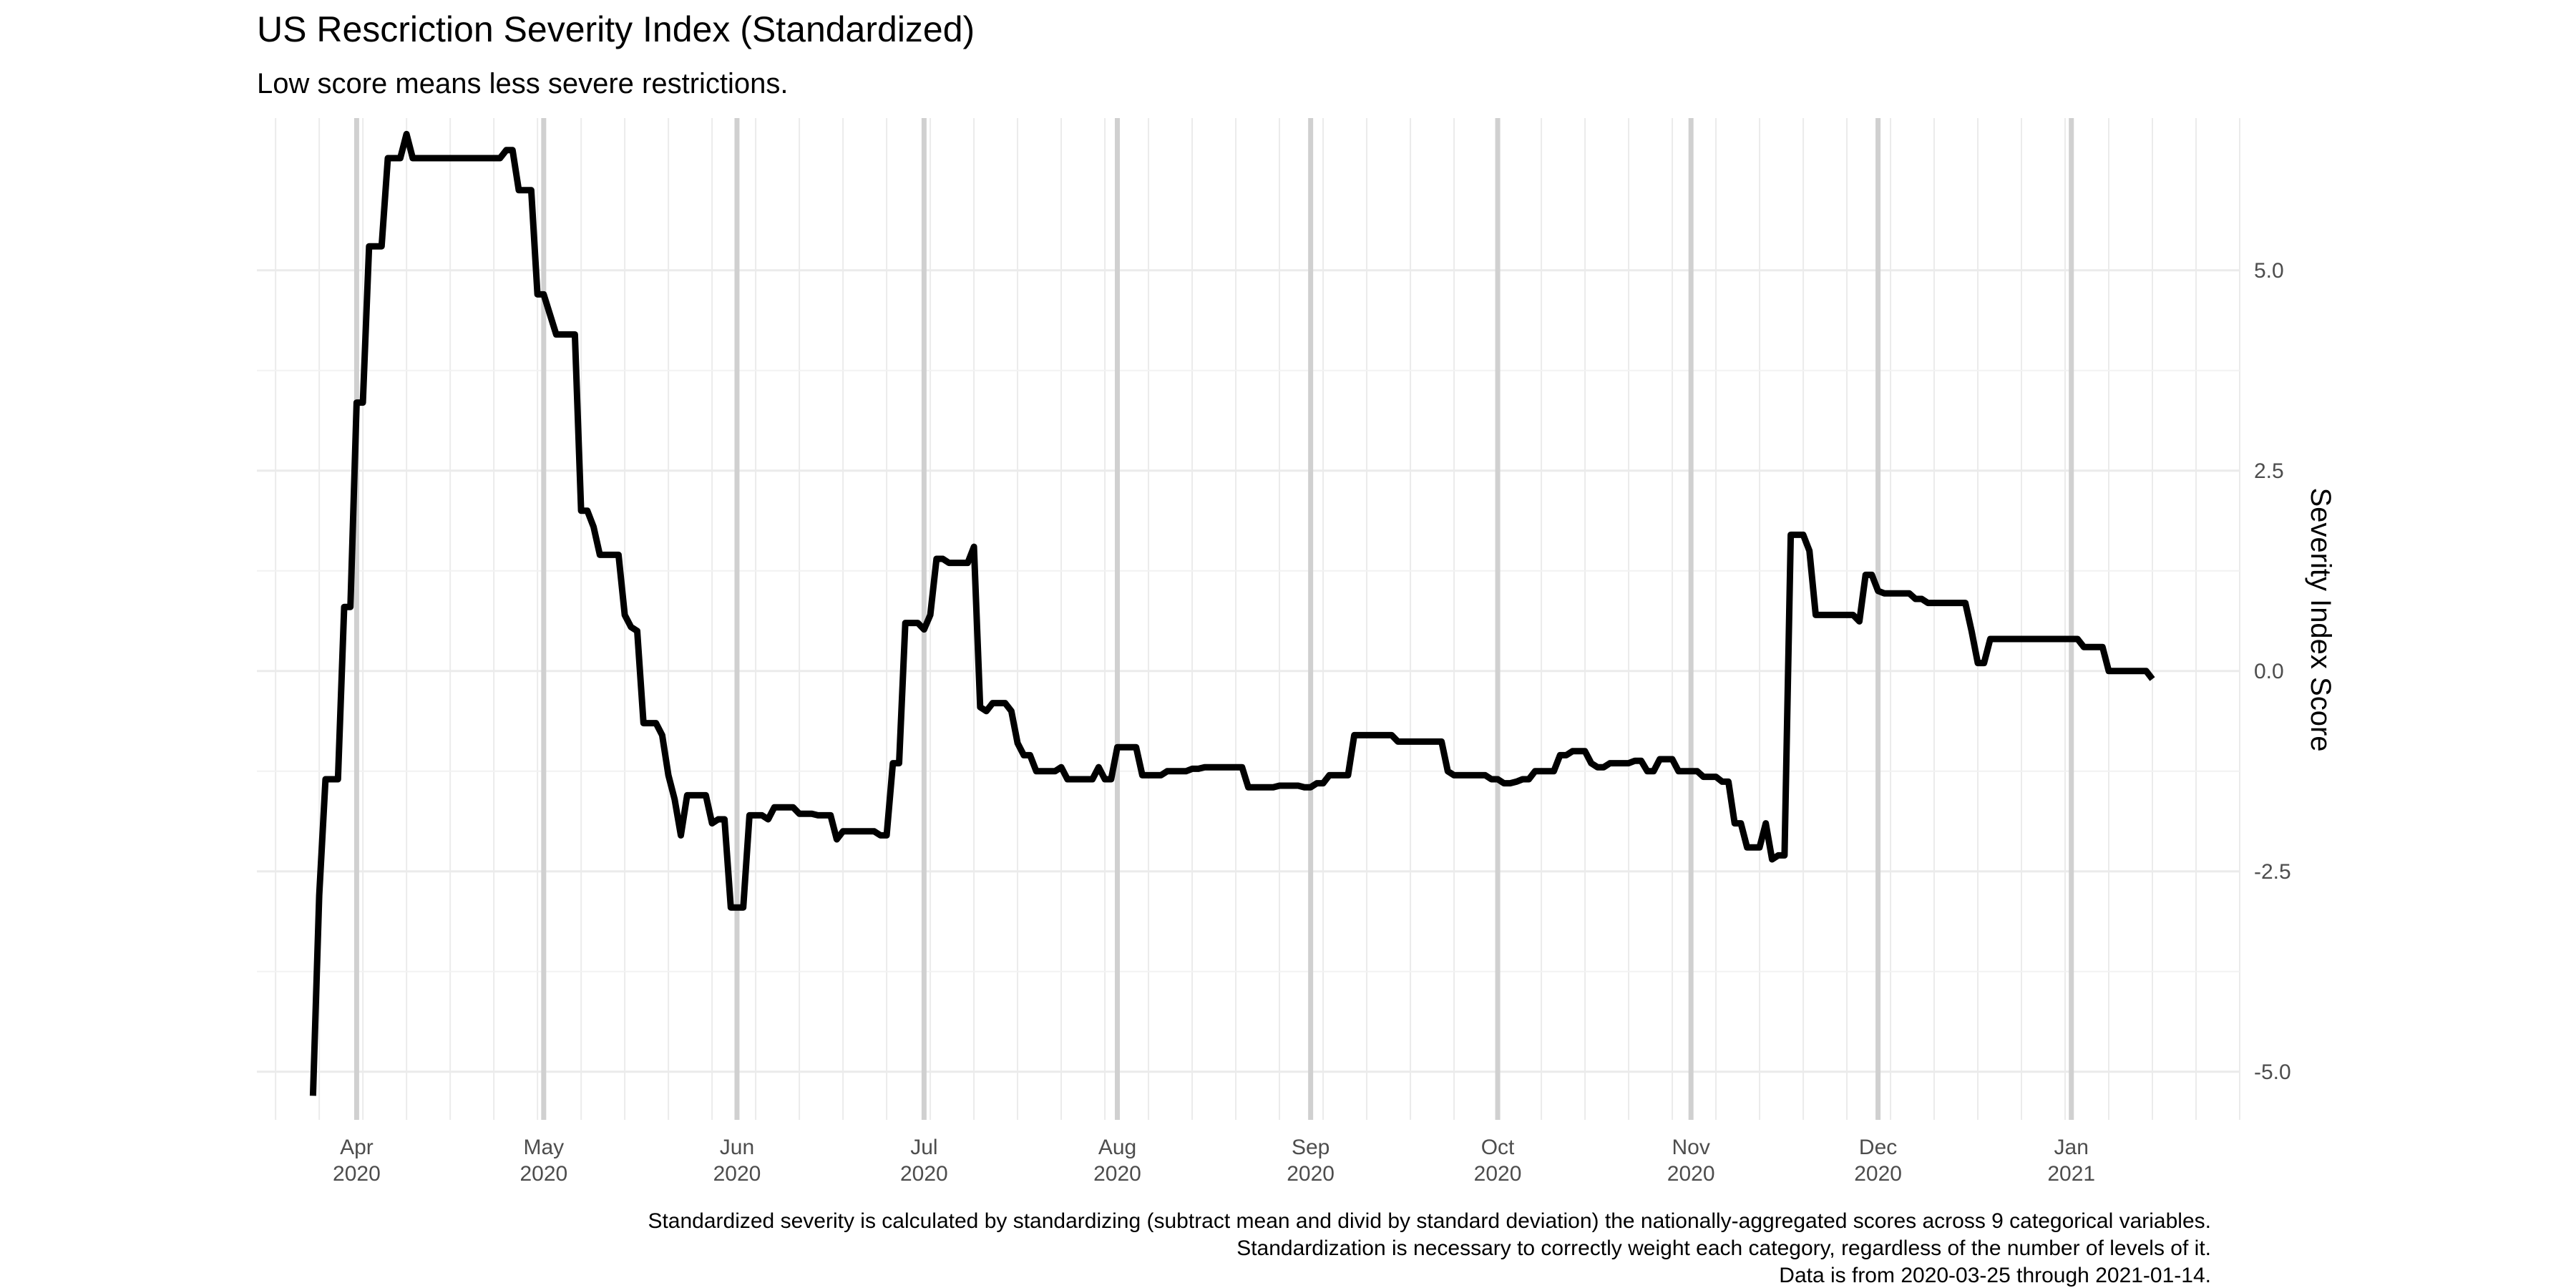 Image resolution: width=2576 pixels, height=1288 pixels. I want to click on x-tick-label-month: Jan, so click(2071, 1147).